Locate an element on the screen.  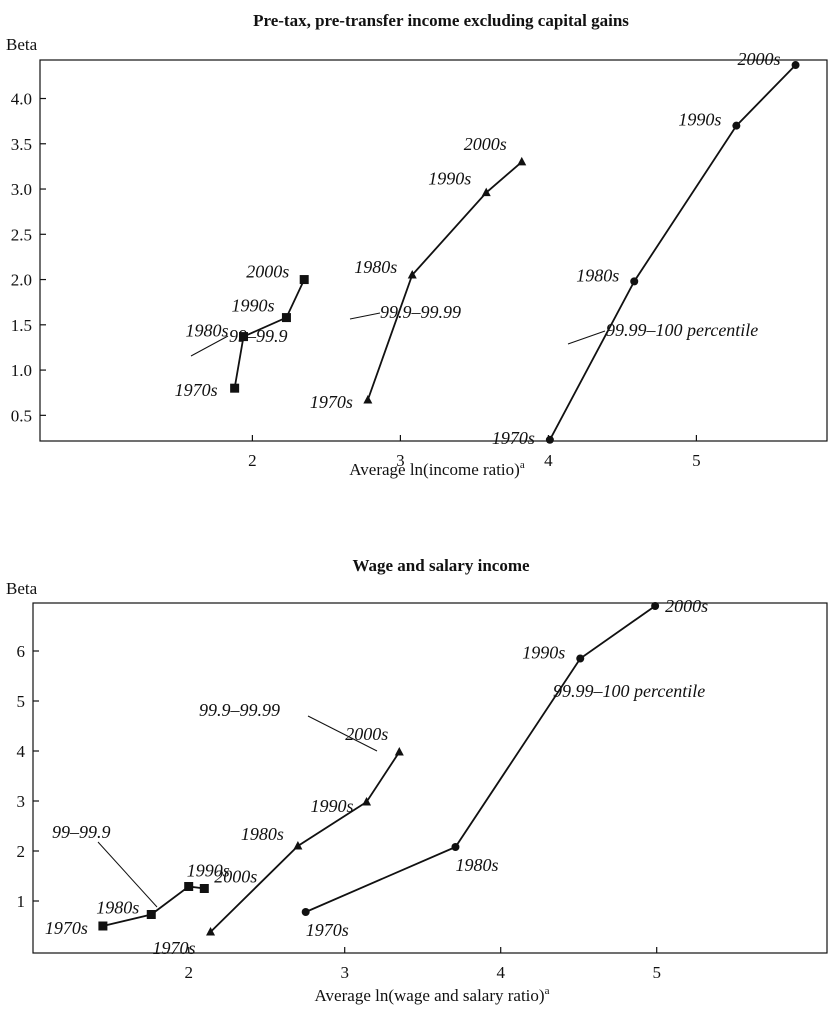
y-tick-label: 1 is located at coordinates (21, 901).